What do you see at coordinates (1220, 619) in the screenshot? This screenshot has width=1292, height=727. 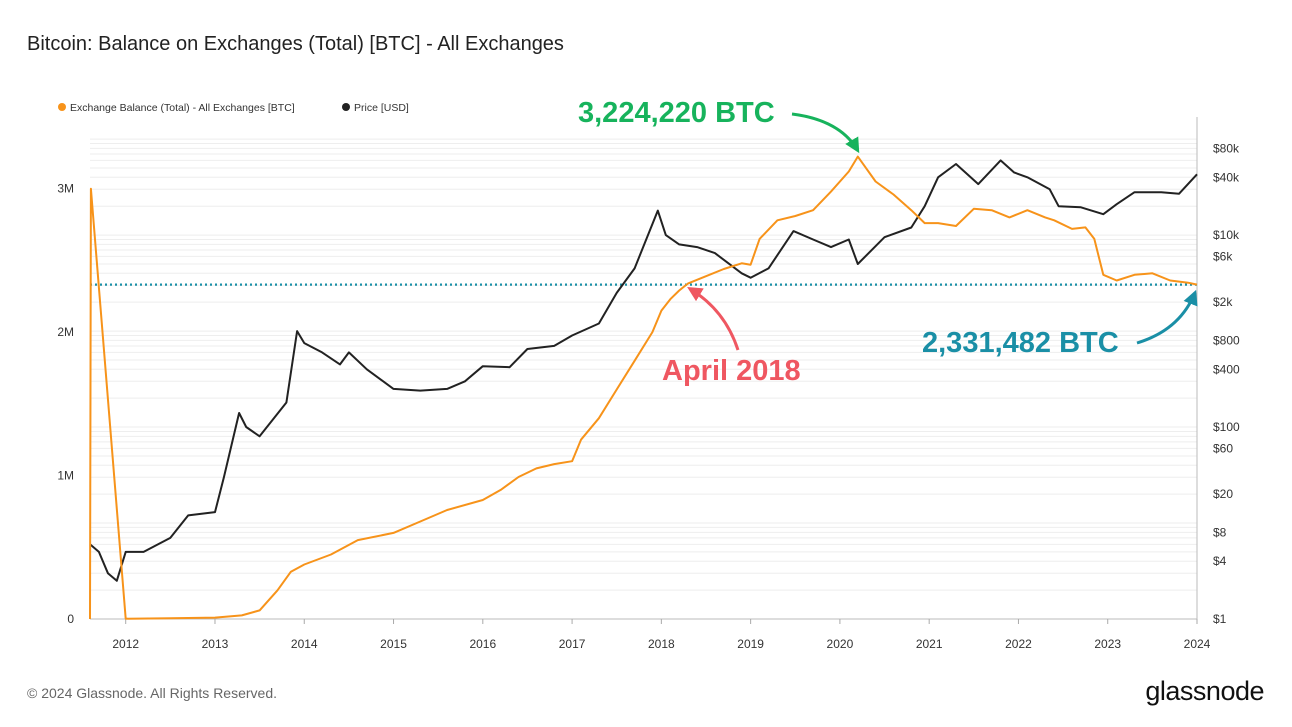 I see `y-right-tick-label: $1` at bounding box center [1220, 619].